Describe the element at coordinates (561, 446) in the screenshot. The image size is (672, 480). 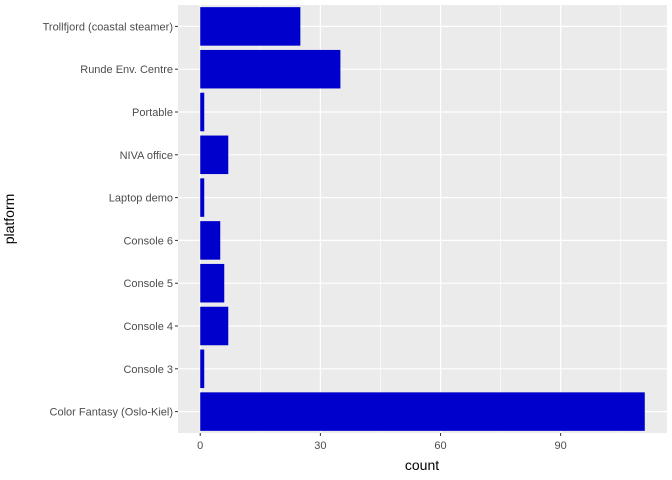
I see `x-tick-label: 90` at that location.